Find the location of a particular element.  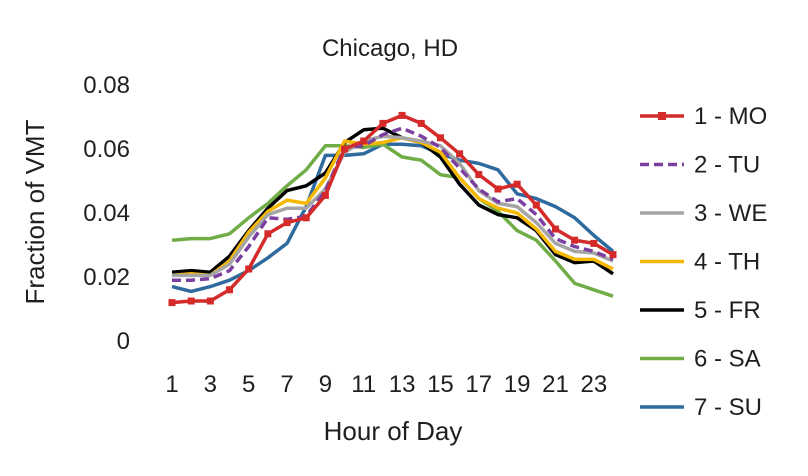

y-tick-label: 0 is located at coordinates (123, 341).